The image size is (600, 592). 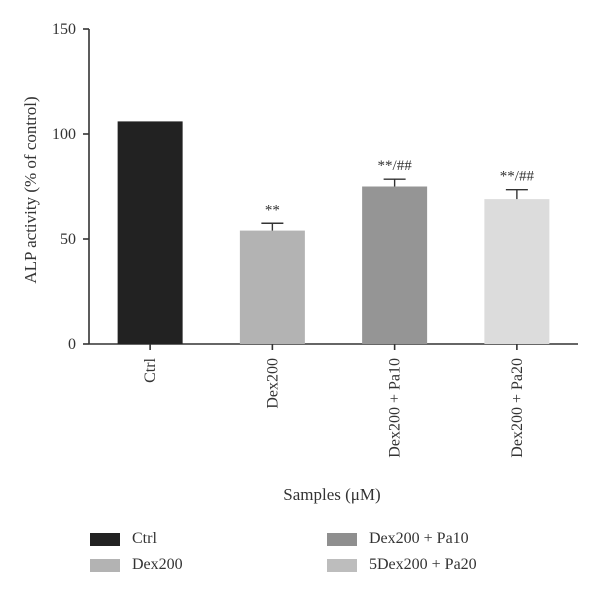 What do you see at coordinates (272, 383) in the screenshot?
I see `x-tick-label: Dex200` at bounding box center [272, 383].